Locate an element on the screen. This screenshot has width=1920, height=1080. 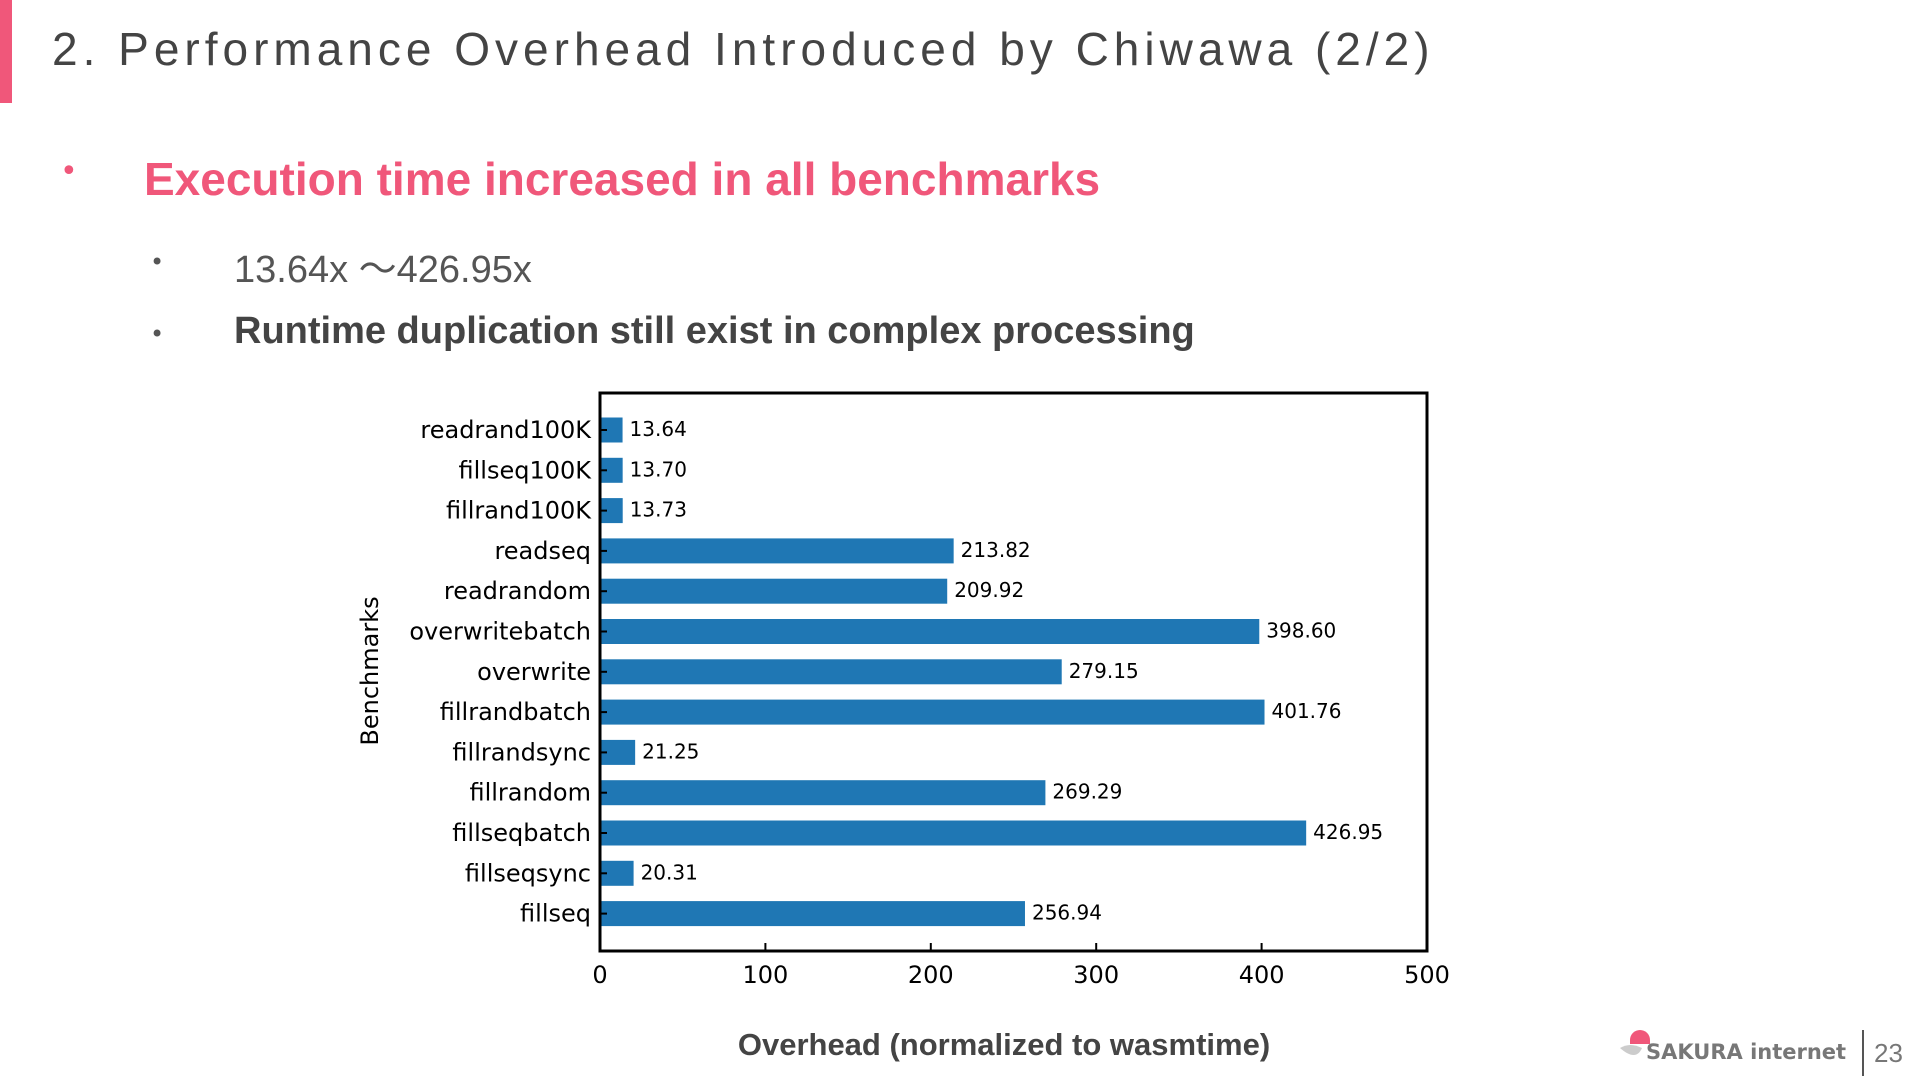
x-tick-label: 200 is located at coordinates (931, 975).